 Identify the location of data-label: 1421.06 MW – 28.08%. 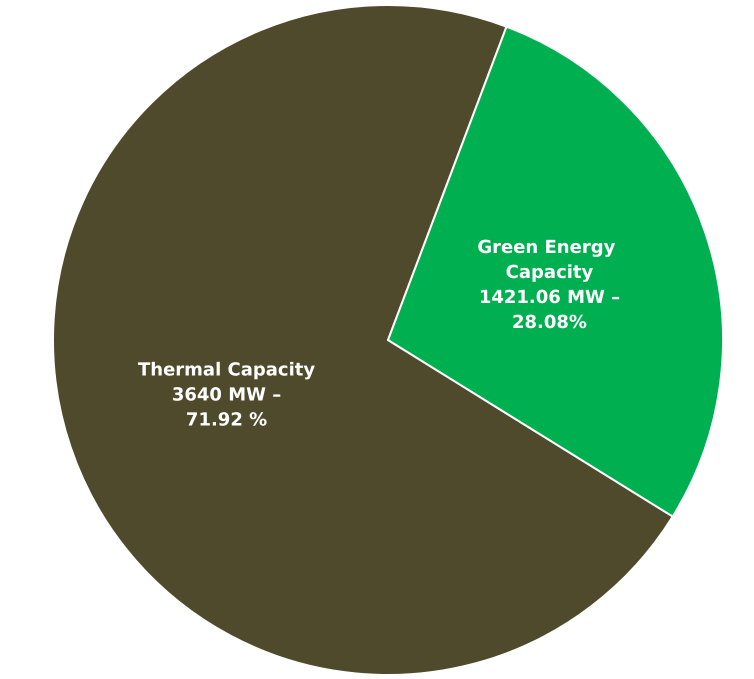
(549, 310).